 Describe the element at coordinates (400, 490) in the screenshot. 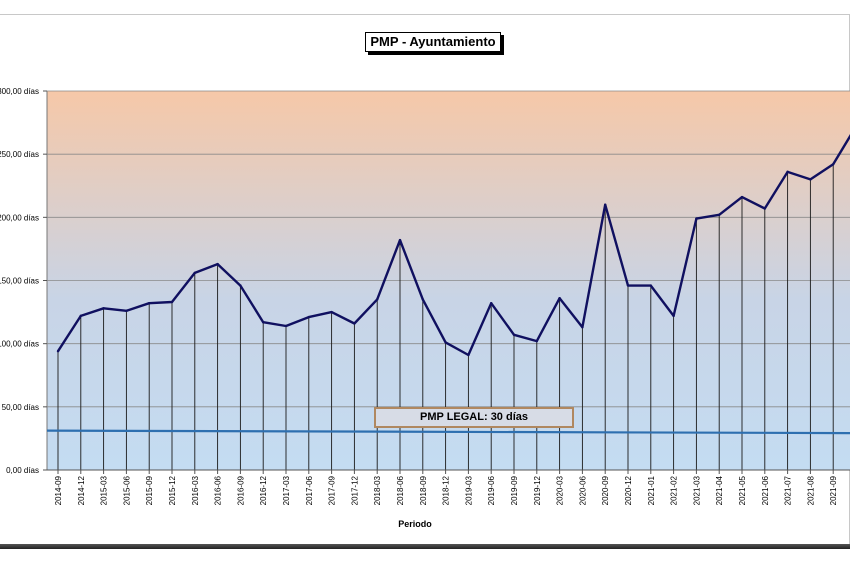

I see `x-tick-label: 2018-06` at that location.